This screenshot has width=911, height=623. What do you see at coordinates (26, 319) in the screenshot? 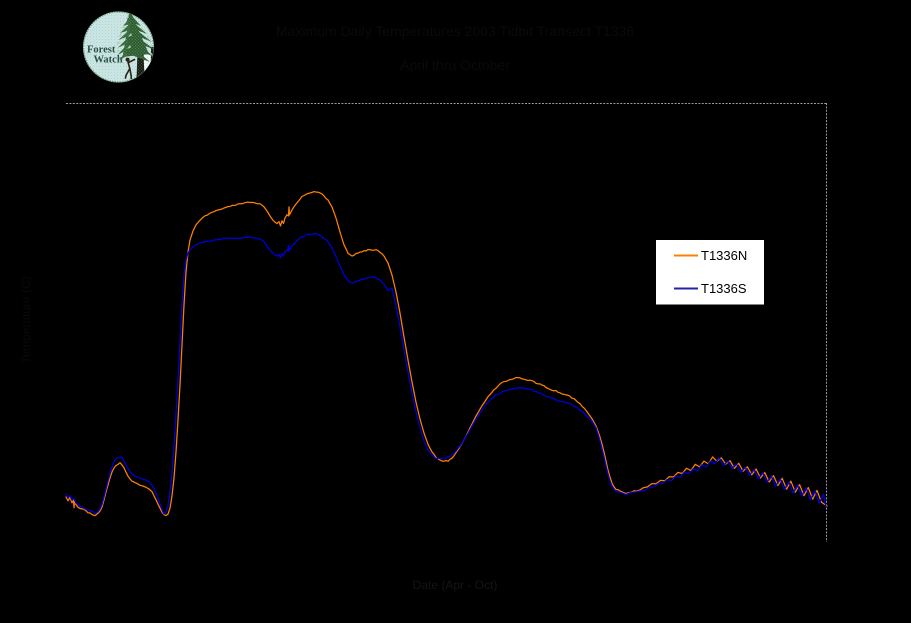
I see `svg-text: Temperature (C)` at bounding box center [26, 319].